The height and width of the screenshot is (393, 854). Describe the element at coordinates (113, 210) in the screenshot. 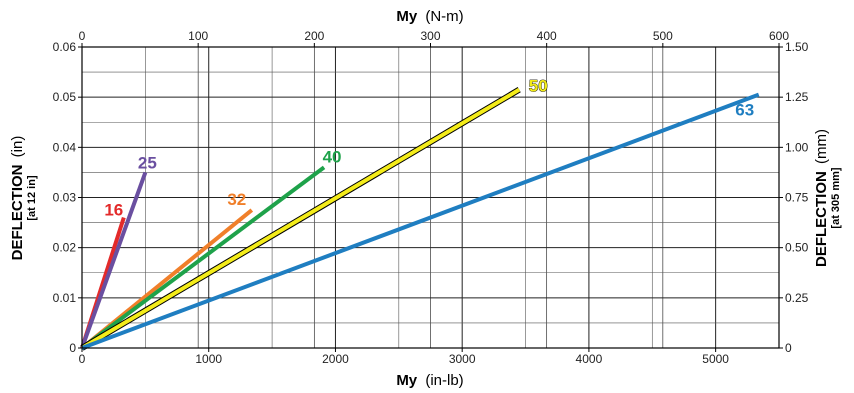

I see `series-label-16: 16` at that location.